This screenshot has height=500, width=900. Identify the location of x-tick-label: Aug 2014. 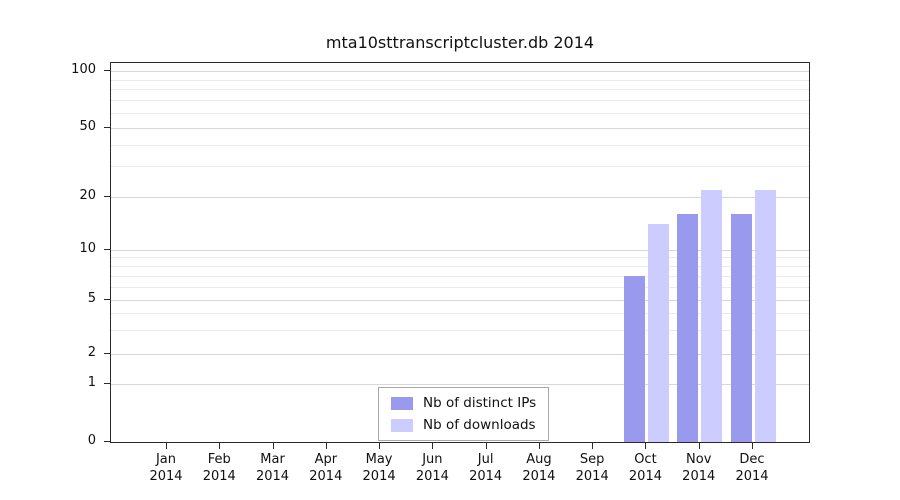
(539, 468).